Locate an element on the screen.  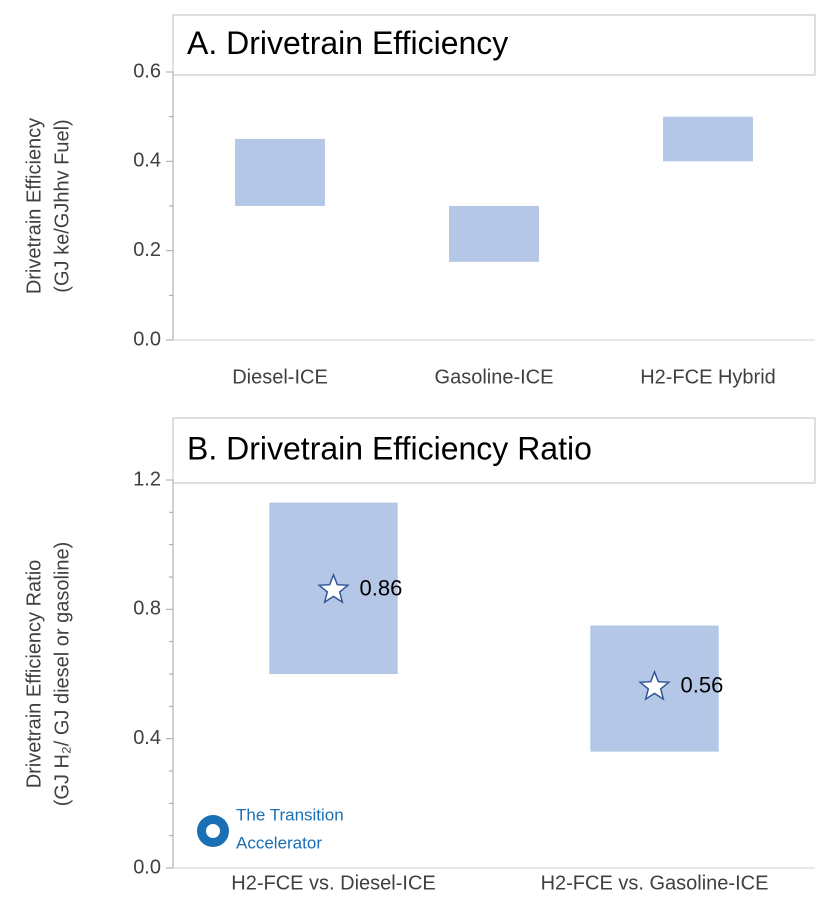
x-tick-label: H2-FCE vs. Diesel-ICE is located at coordinates (333, 883).